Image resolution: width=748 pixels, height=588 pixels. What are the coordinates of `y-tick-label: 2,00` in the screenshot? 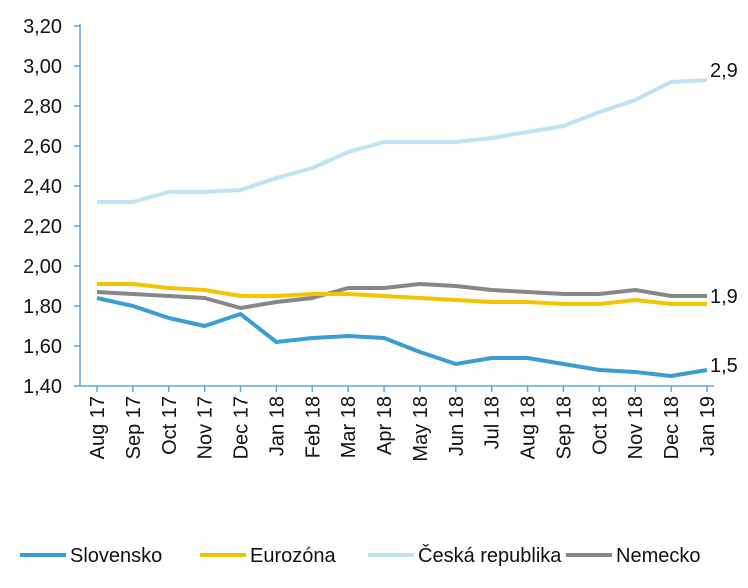 It's located at (42, 267).